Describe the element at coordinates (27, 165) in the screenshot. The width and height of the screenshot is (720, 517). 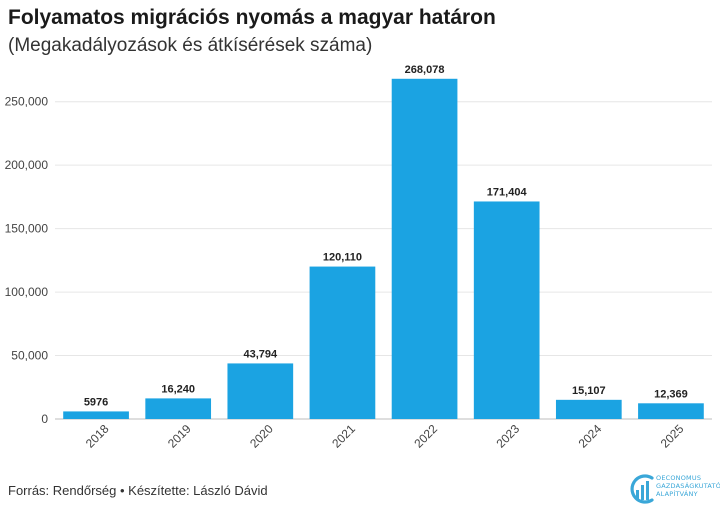
I see `y-tick-label: 200,000` at that location.